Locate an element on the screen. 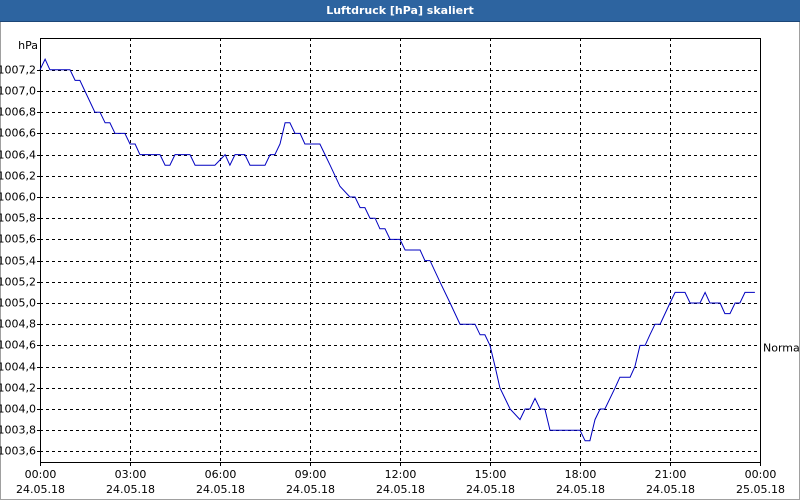  y-tick-label: 1007,0 is located at coordinates (18, 91).